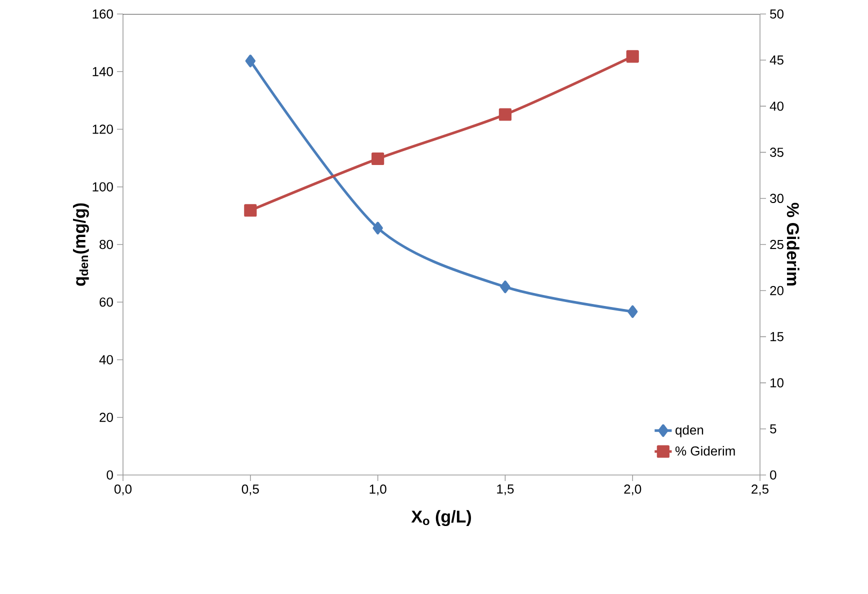 Image resolution: width=868 pixels, height=594 pixels. What do you see at coordinates (793, 244) in the screenshot?
I see `y2-axis-title: % Giderim` at bounding box center [793, 244].